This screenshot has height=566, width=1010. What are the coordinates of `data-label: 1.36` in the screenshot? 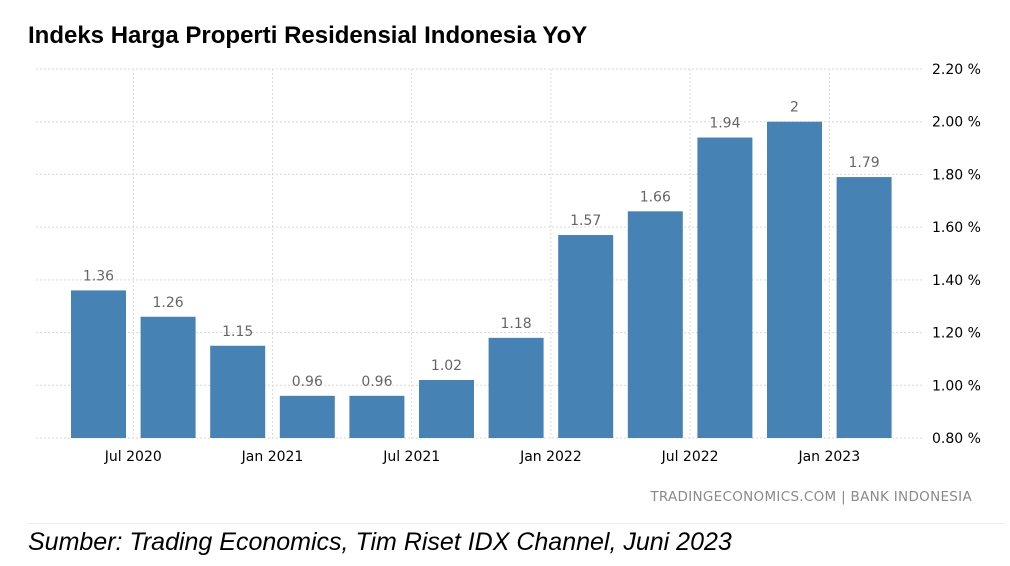 It's located at (98, 276).